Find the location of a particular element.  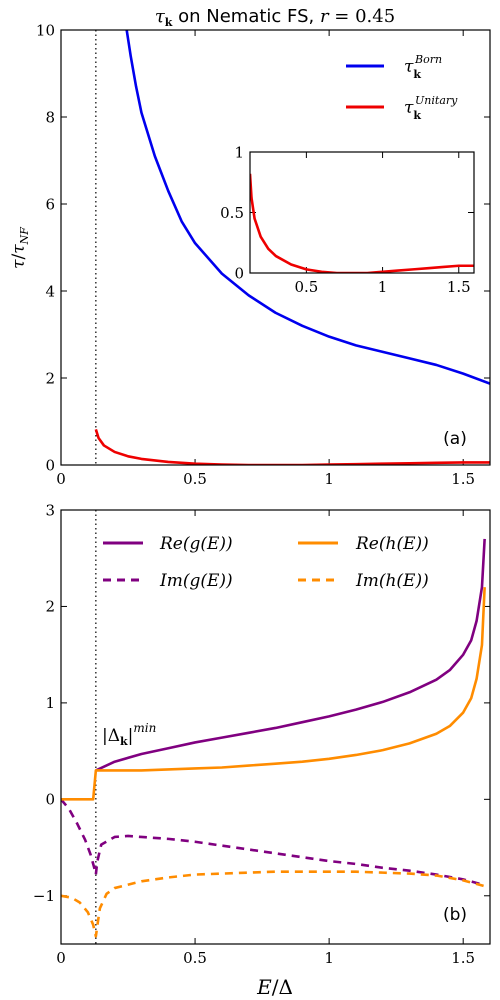

inset-chart: 0.5 1 1.5 0 0.5 1 is located at coordinates (347, 219).